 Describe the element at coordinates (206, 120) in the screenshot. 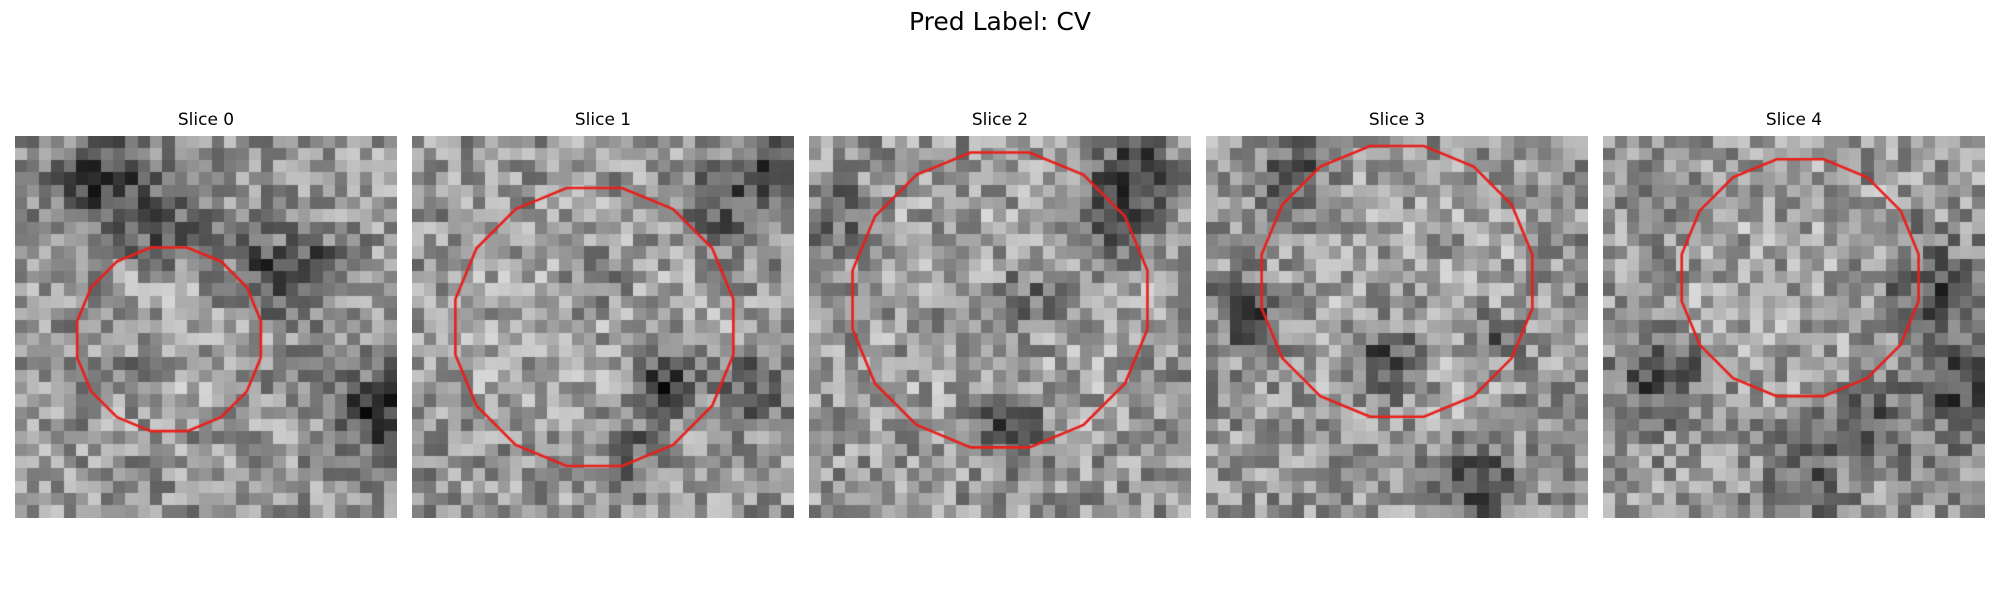

I see `slice-title: Slice 0` at that location.